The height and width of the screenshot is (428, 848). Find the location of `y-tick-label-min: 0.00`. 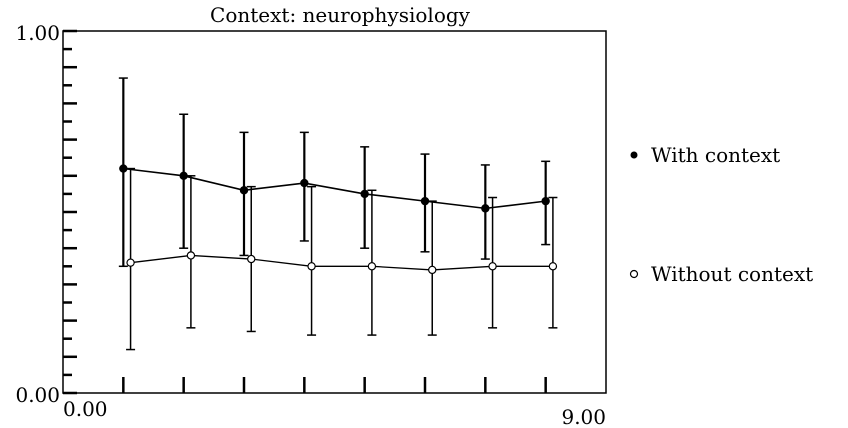

y-tick-label-min: 0.00 is located at coordinates (37, 395).